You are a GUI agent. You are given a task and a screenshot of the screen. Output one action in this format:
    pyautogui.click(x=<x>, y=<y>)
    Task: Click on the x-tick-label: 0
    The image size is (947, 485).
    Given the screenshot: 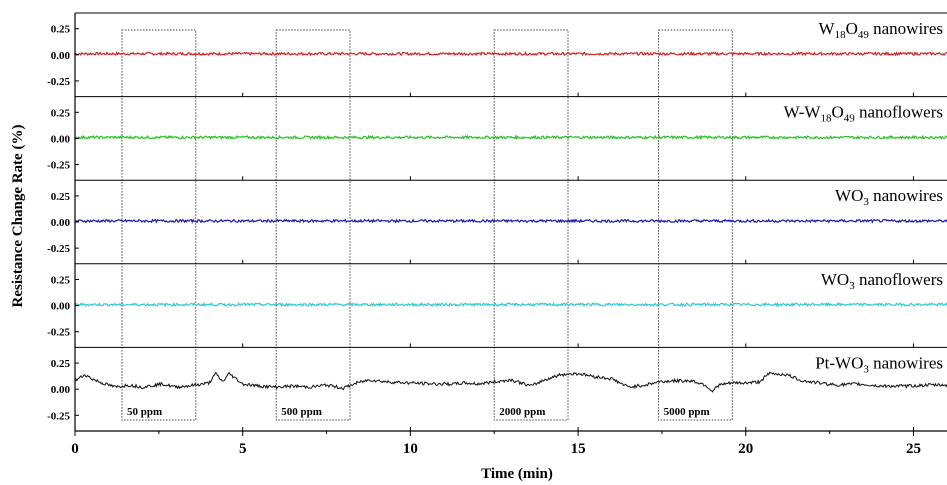 What is the action you would take?
    pyautogui.click(x=75, y=449)
    